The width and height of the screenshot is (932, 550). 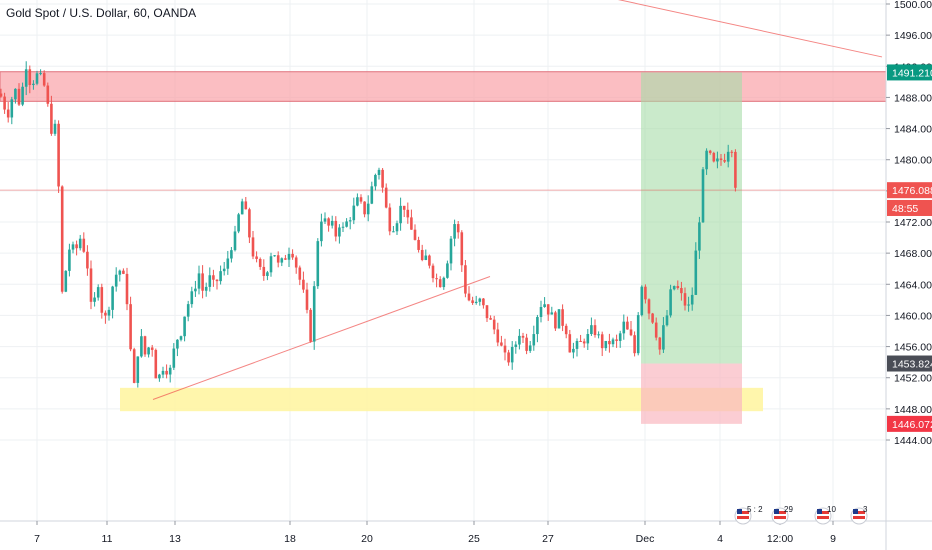 What do you see at coordinates (825, 515) in the screenshot?
I see `event-flag-icon: 10` at bounding box center [825, 515].